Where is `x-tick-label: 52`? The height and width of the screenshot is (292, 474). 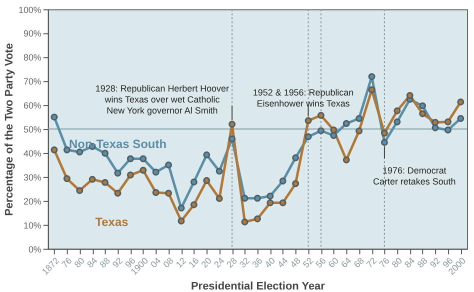
x-tick-label: 52 is located at coordinates (308, 263).